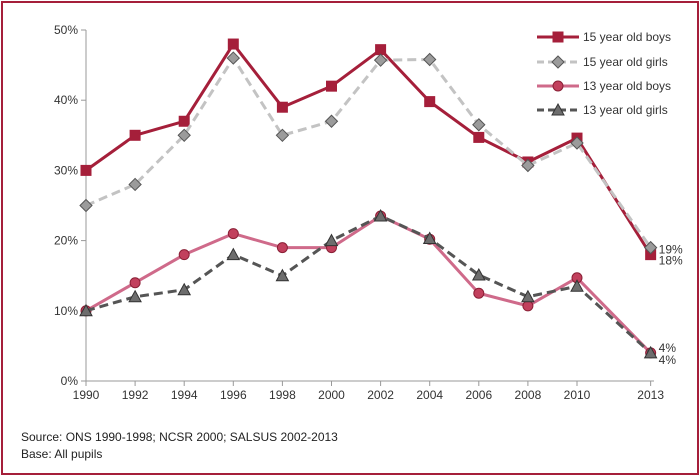 This screenshot has height=476, width=700. I want to click on x-tick-label: 1990, so click(86, 395).